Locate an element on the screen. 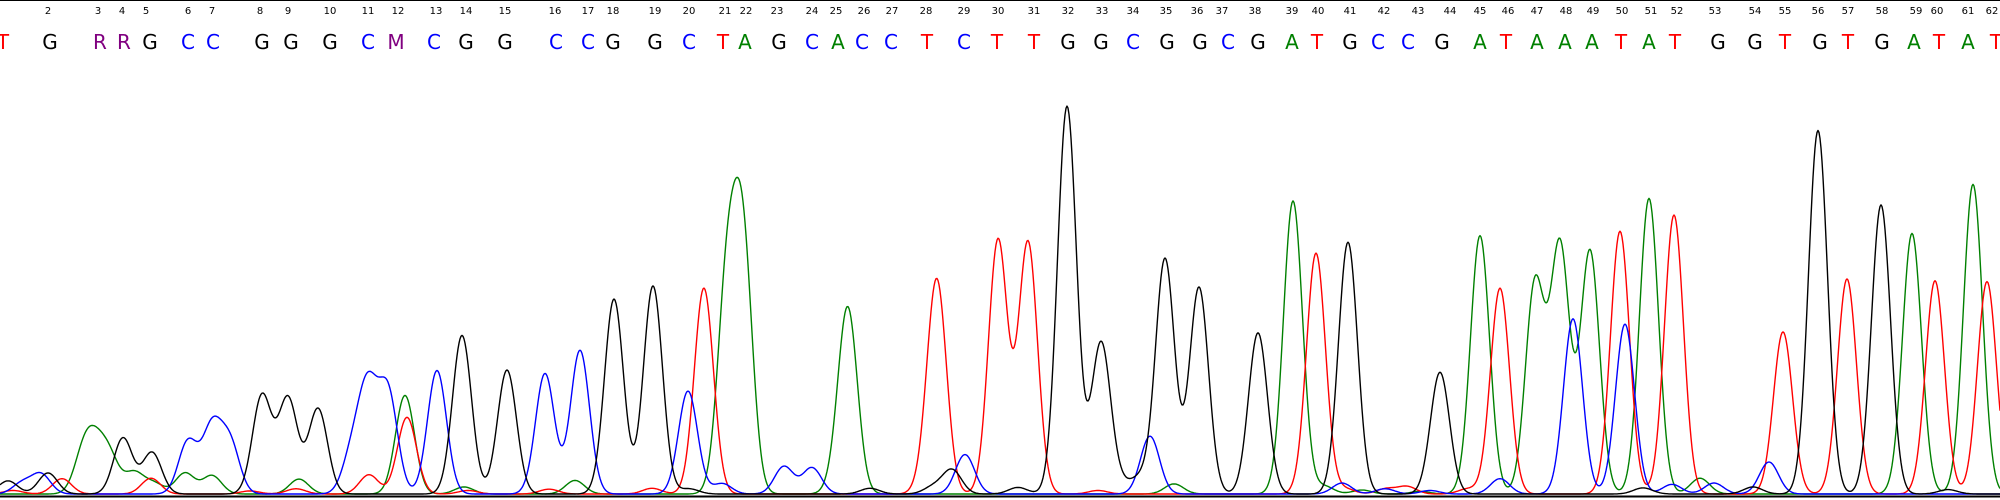 The height and width of the screenshot is (500, 2000). position-number: 33 is located at coordinates (1102, 11).